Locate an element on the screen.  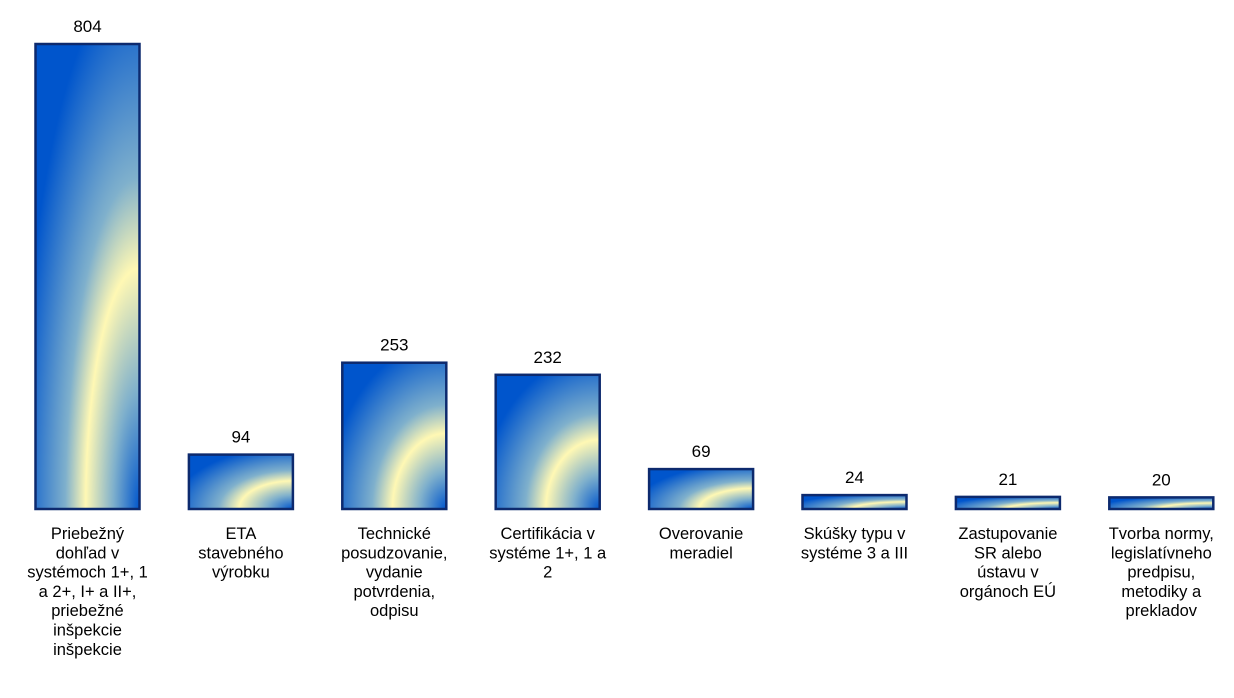
category-label-line: SR alebo is located at coordinates (1008, 553).